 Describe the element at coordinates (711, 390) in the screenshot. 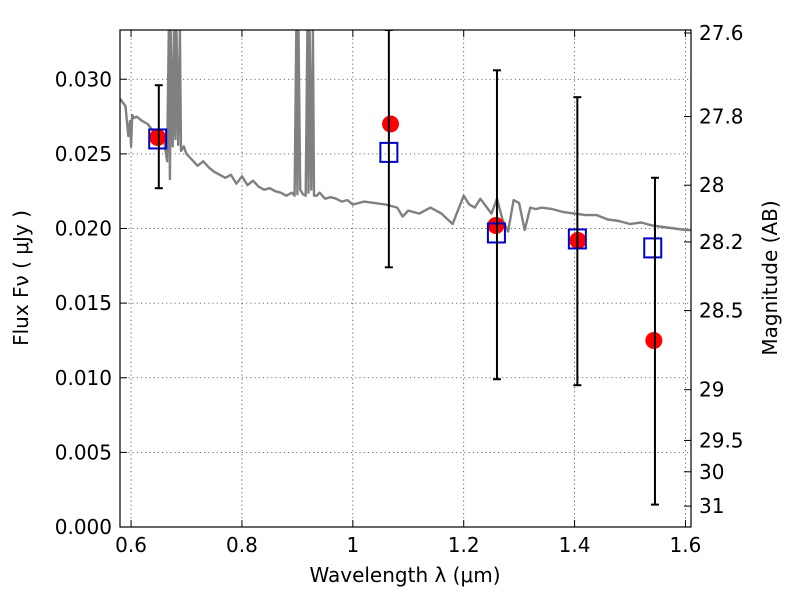

I see `right-tick-label: 29` at that location.